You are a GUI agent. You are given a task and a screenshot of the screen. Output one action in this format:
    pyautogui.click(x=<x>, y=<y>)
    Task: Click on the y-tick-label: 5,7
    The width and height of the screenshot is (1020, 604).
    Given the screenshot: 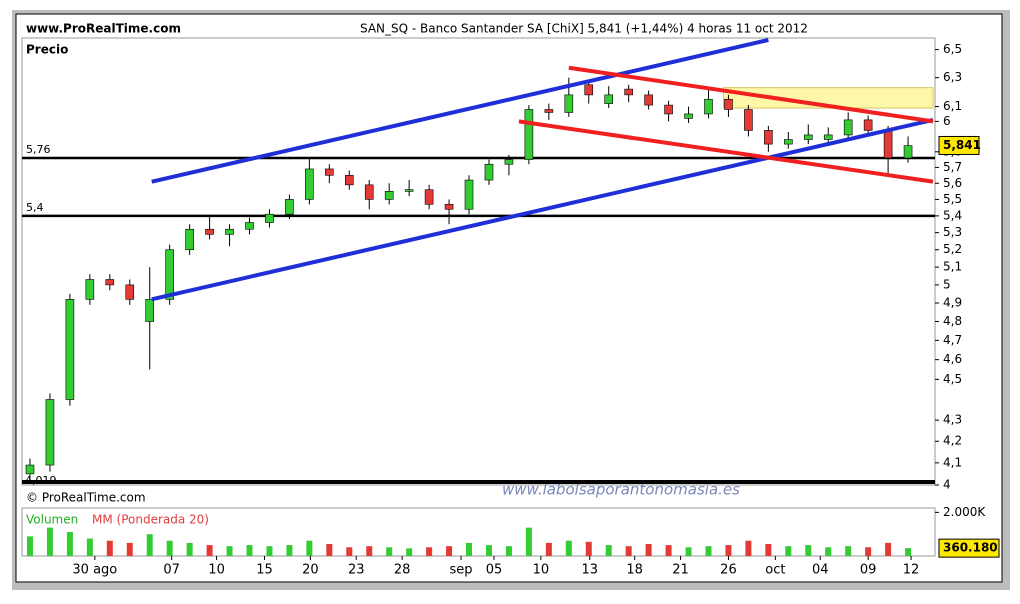 What is the action you would take?
    pyautogui.click(x=952, y=167)
    